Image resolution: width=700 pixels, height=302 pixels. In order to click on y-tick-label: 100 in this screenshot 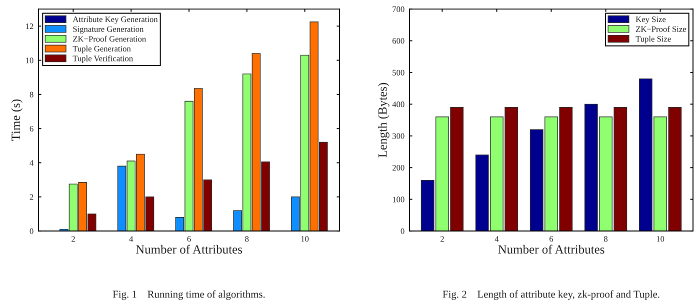, I will do `click(398, 199)`.